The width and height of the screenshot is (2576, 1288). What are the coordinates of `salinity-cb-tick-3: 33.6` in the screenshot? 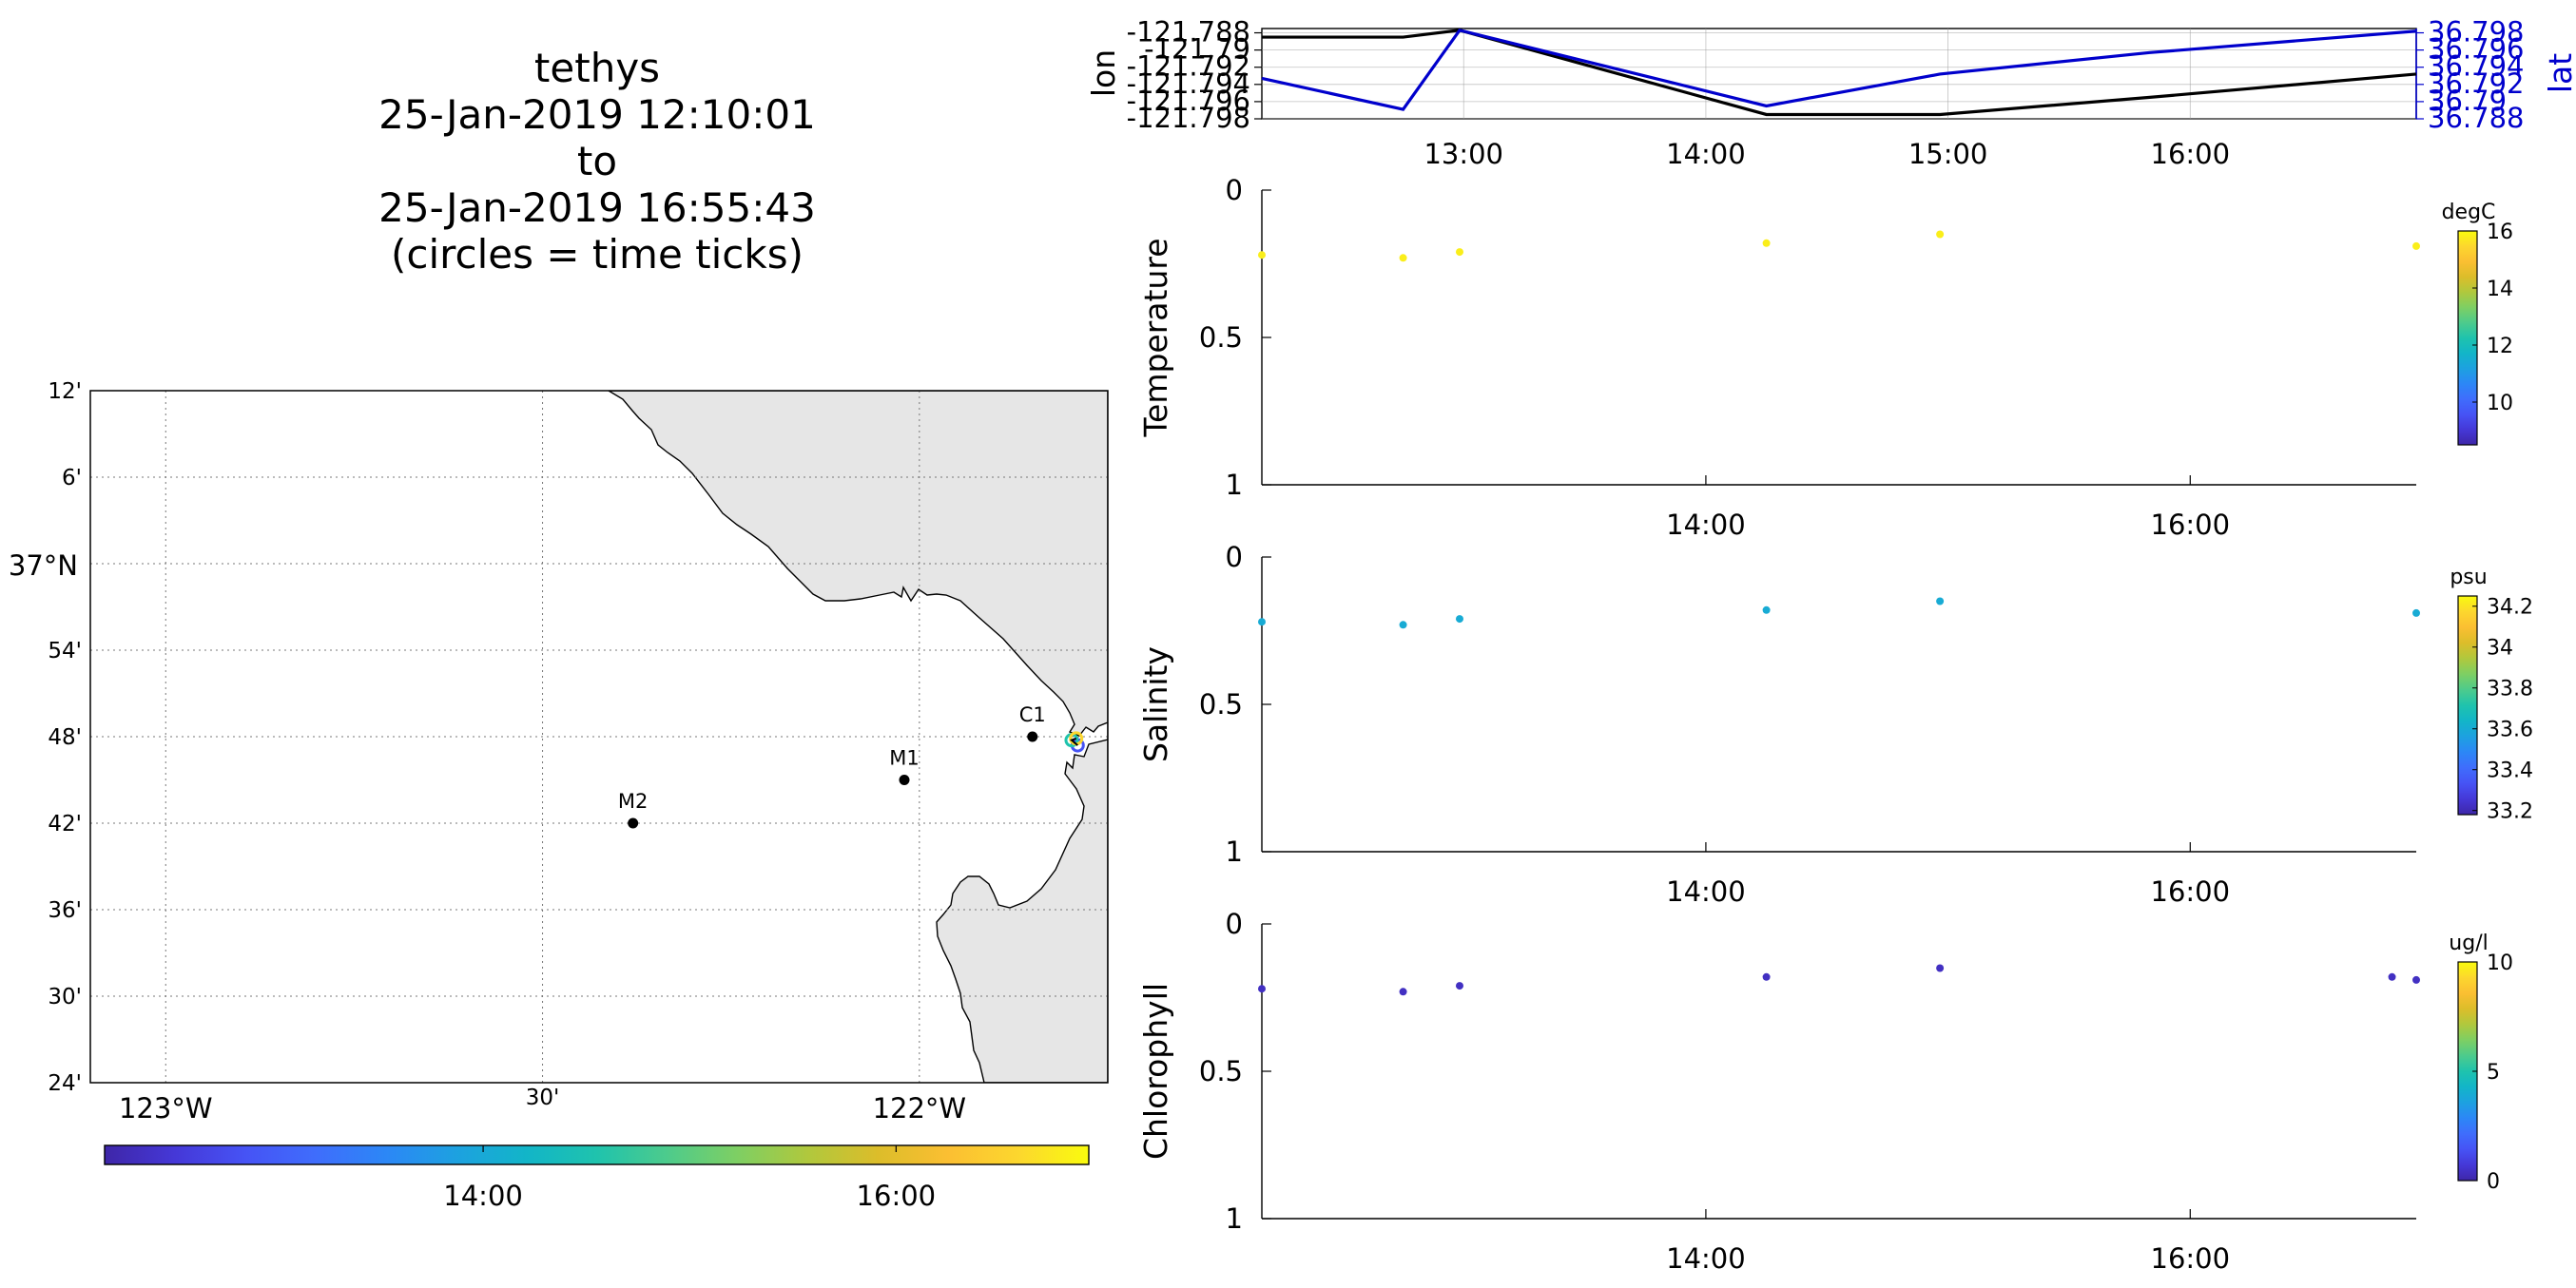 It's located at (2510, 730).